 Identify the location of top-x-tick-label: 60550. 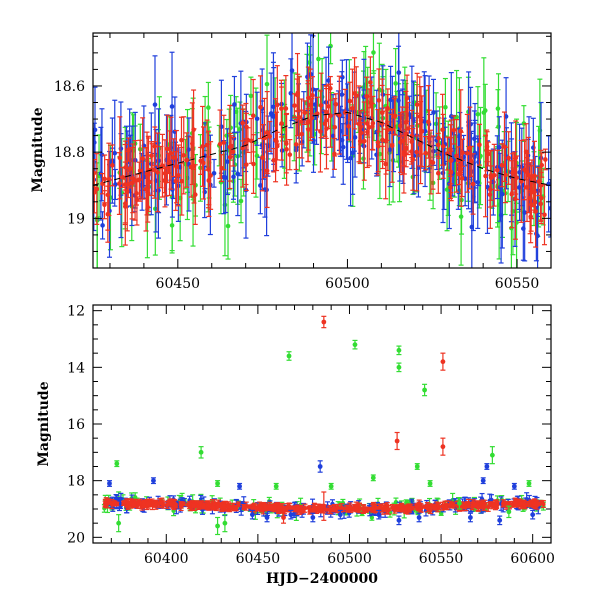
(517, 284).